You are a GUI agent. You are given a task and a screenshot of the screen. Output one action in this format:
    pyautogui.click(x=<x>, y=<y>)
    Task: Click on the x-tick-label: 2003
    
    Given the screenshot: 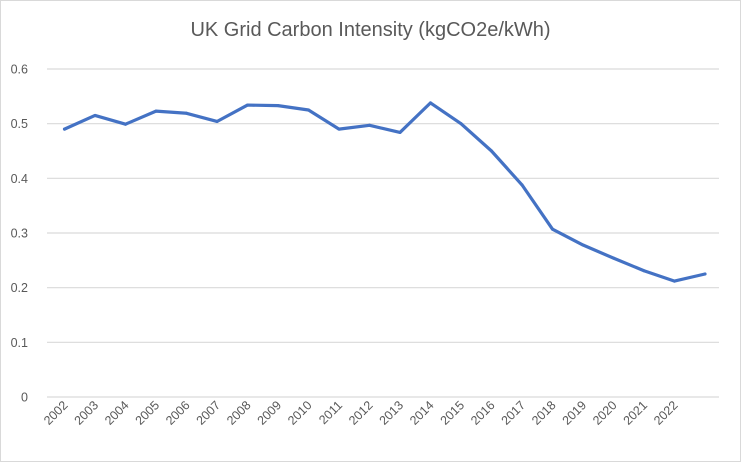 What is the action you would take?
    pyautogui.click(x=87, y=413)
    